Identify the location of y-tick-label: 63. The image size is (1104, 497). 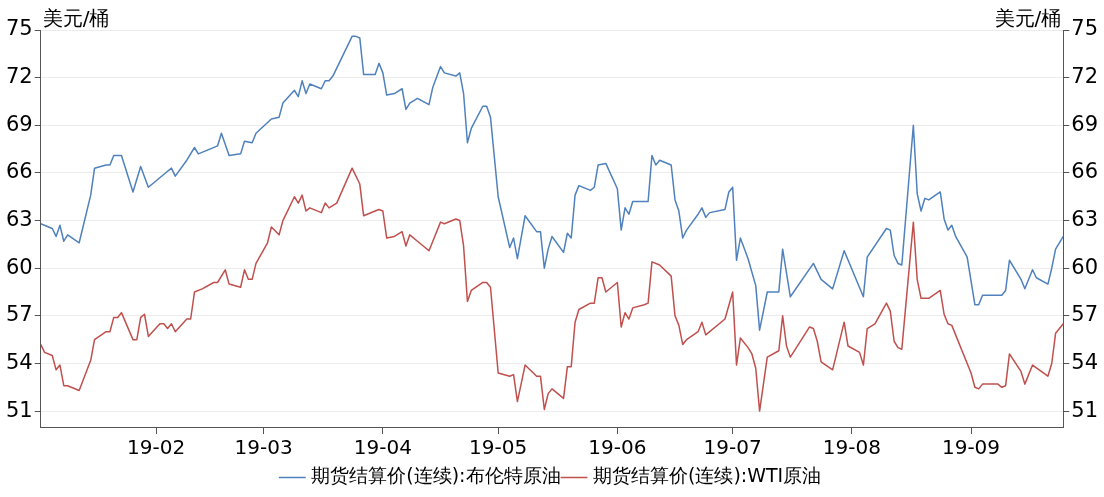
(19, 219).